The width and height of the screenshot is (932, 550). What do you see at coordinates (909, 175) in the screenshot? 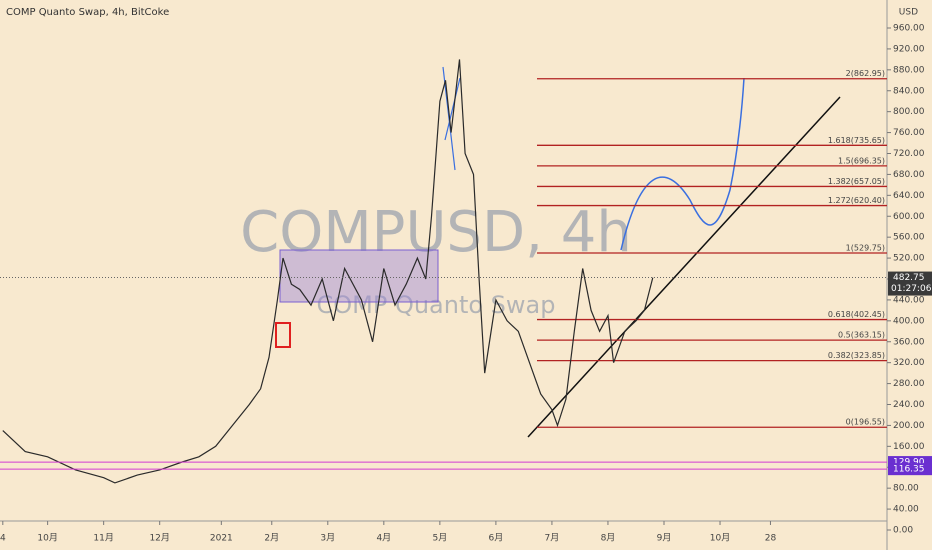
I see `y-tick-label: 680.00` at bounding box center [909, 175].